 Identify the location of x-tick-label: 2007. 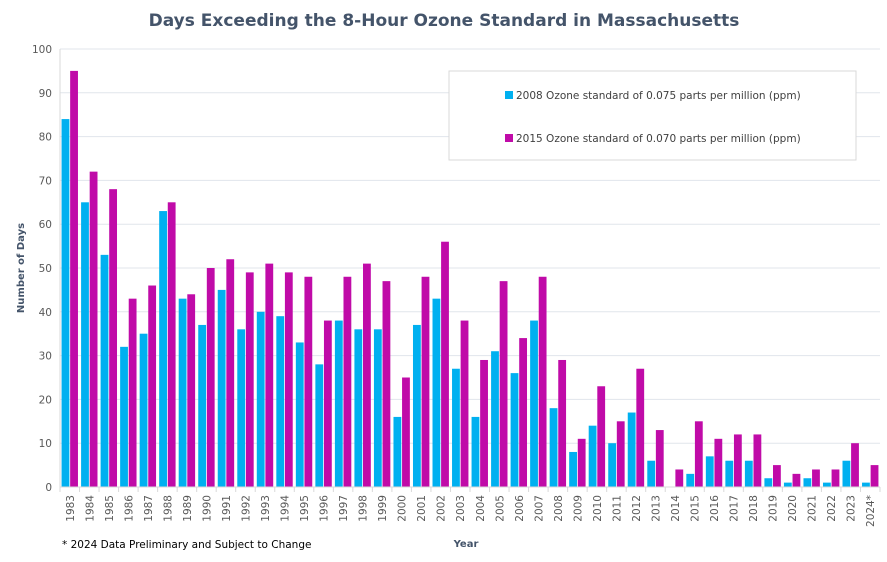
(539, 508).